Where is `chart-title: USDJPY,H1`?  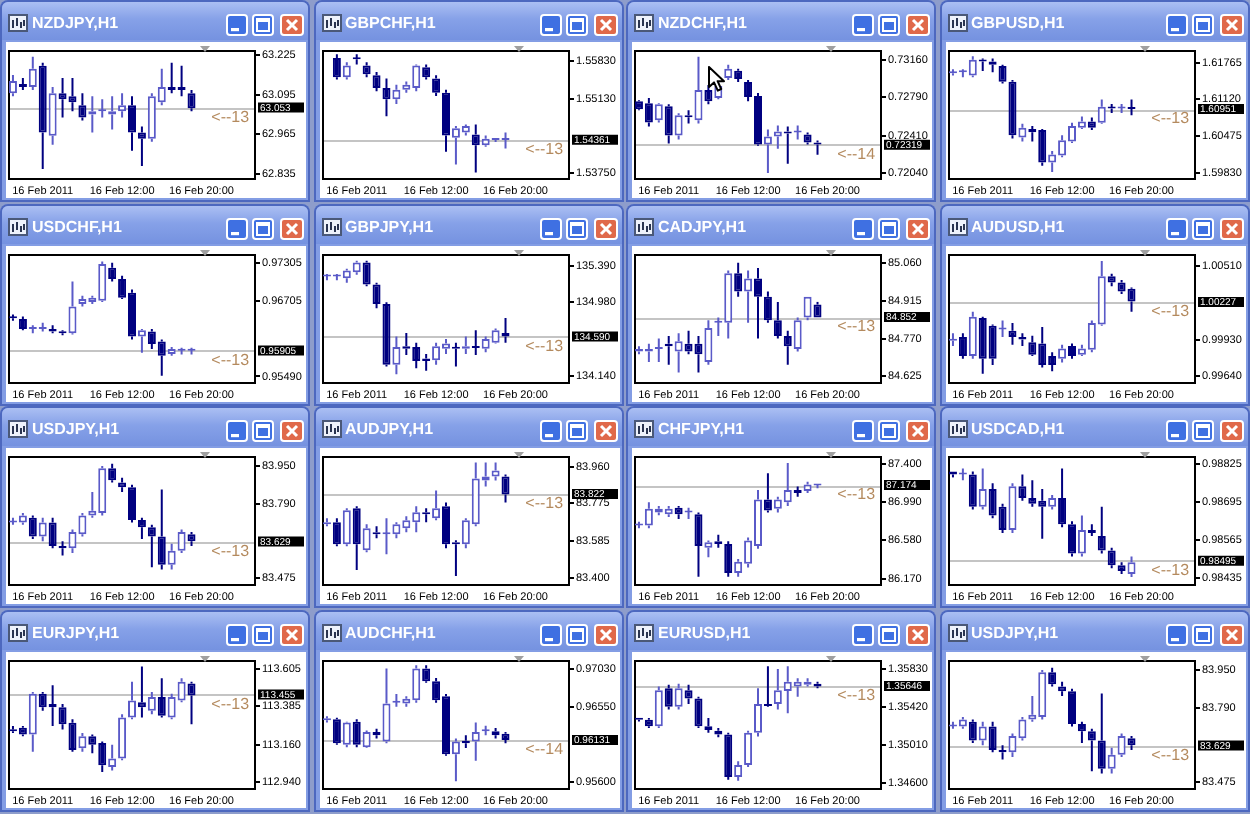
chart-title: USDJPY,H1 is located at coordinates (1015, 633).